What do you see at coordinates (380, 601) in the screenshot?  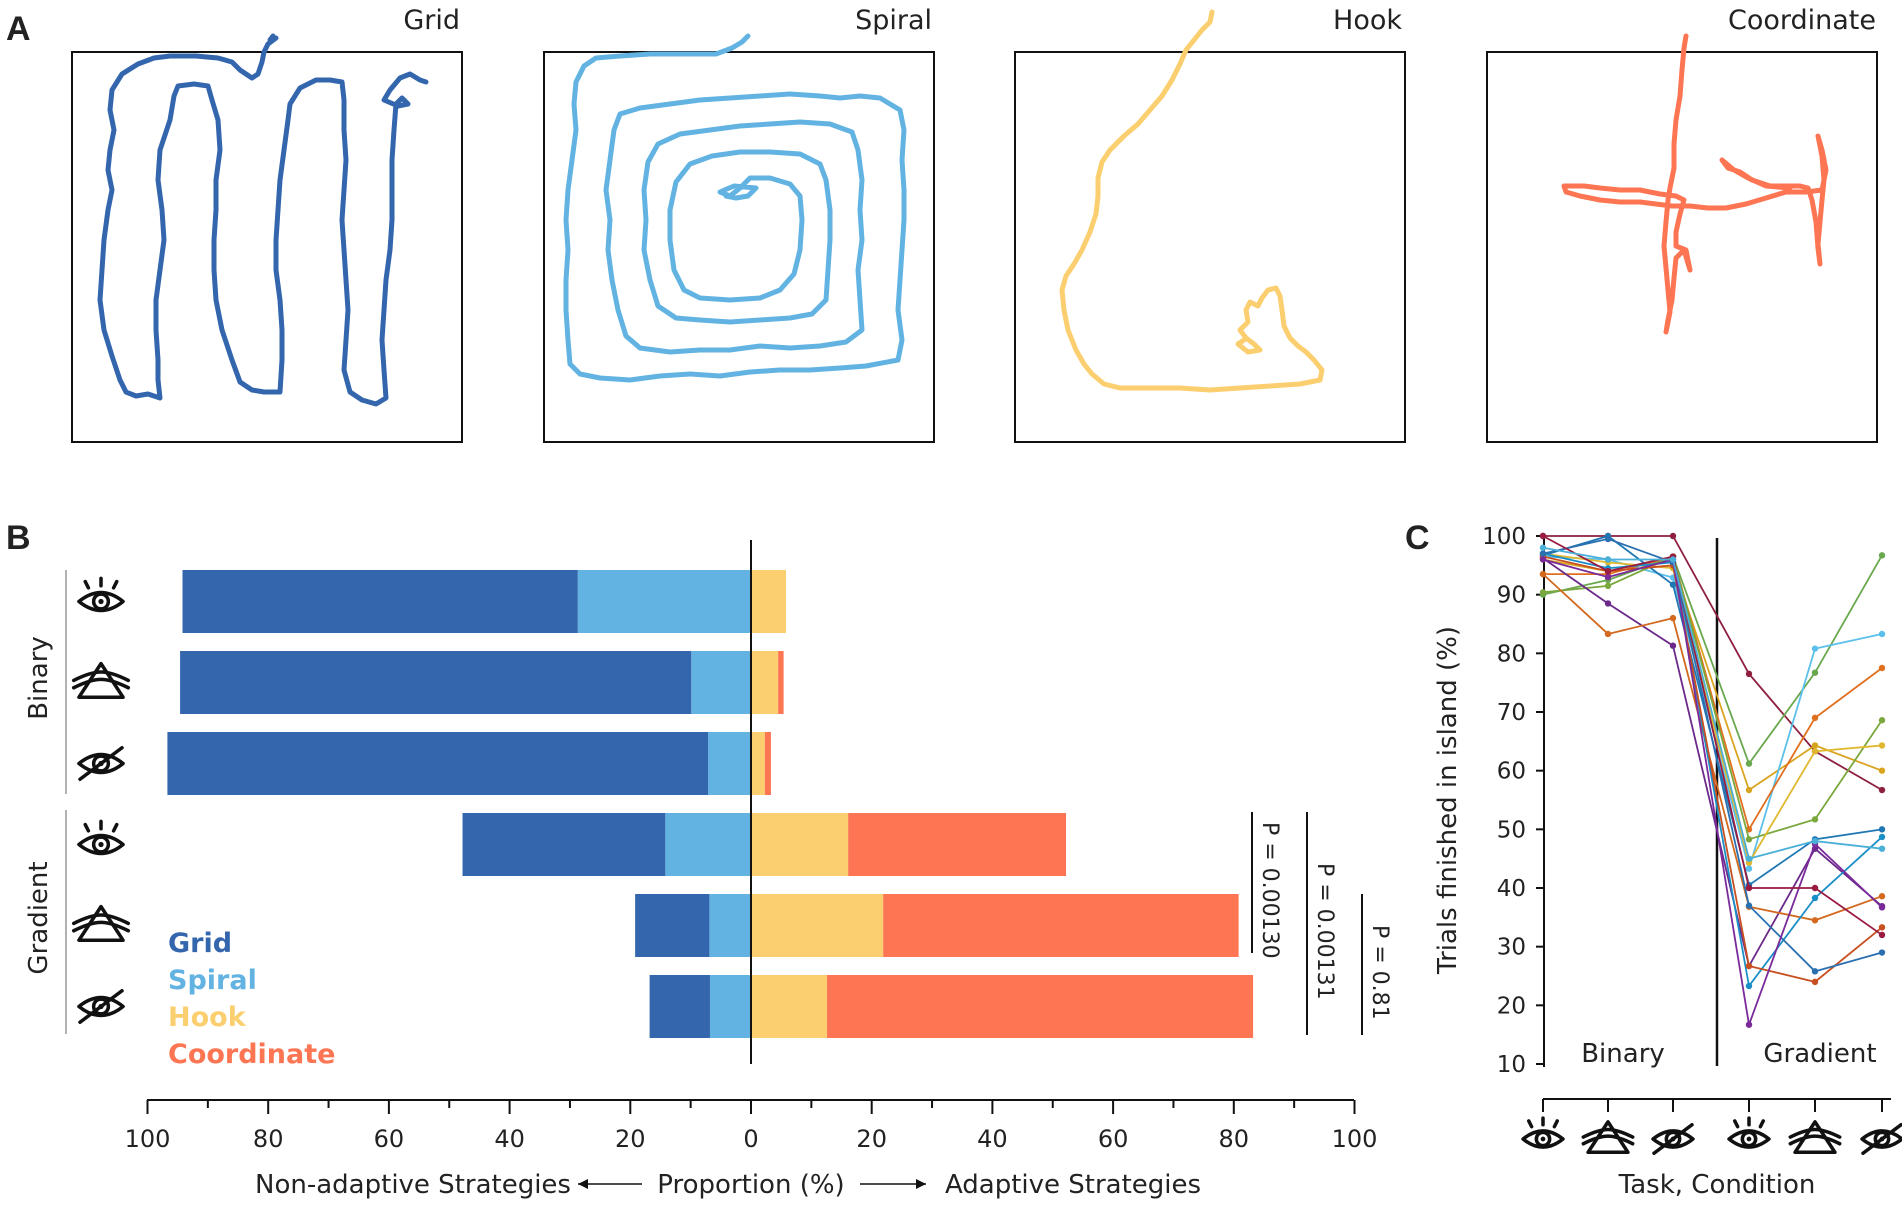 I see `bar-grid-binary-eye` at bounding box center [380, 601].